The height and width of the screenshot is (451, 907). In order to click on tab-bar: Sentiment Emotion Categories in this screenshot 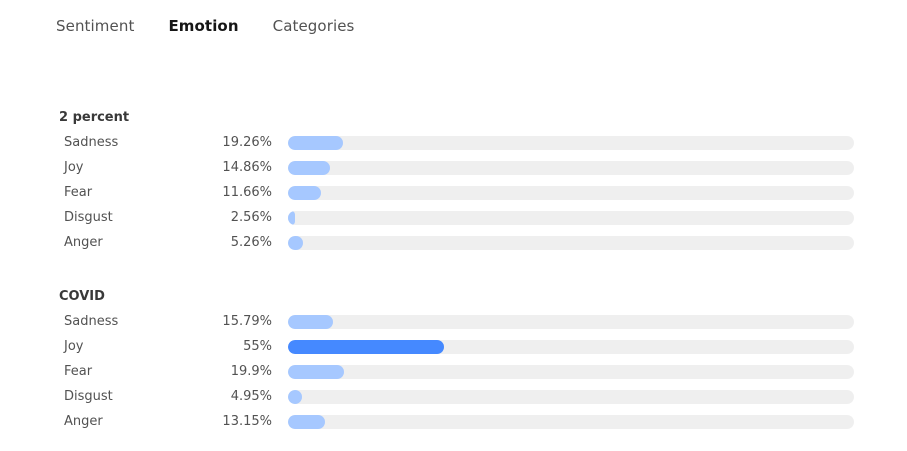, I will do `click(222, 26)`.